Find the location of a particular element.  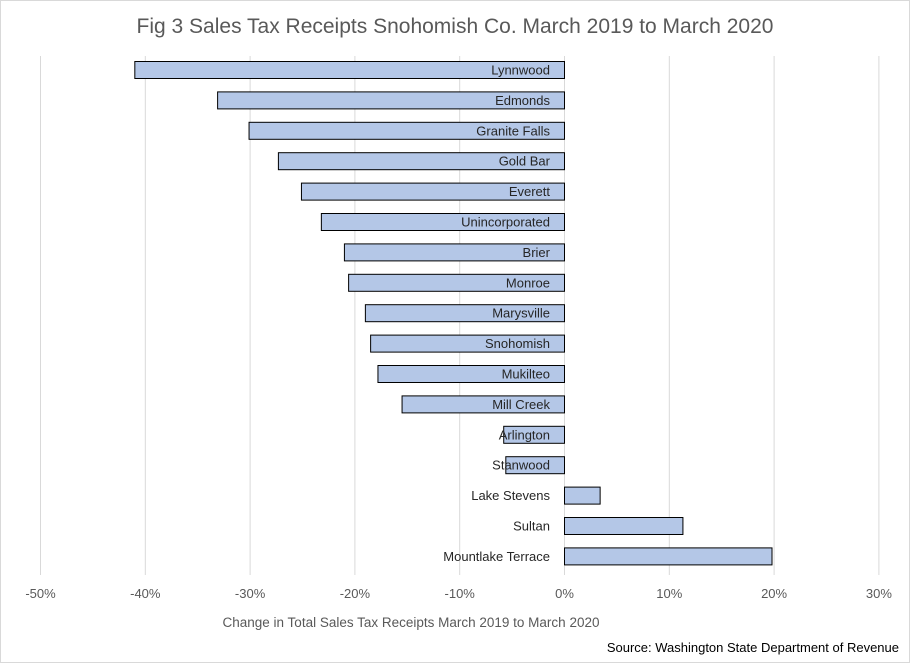

x-tick-label: 20% is located at coordinates (774, 593).